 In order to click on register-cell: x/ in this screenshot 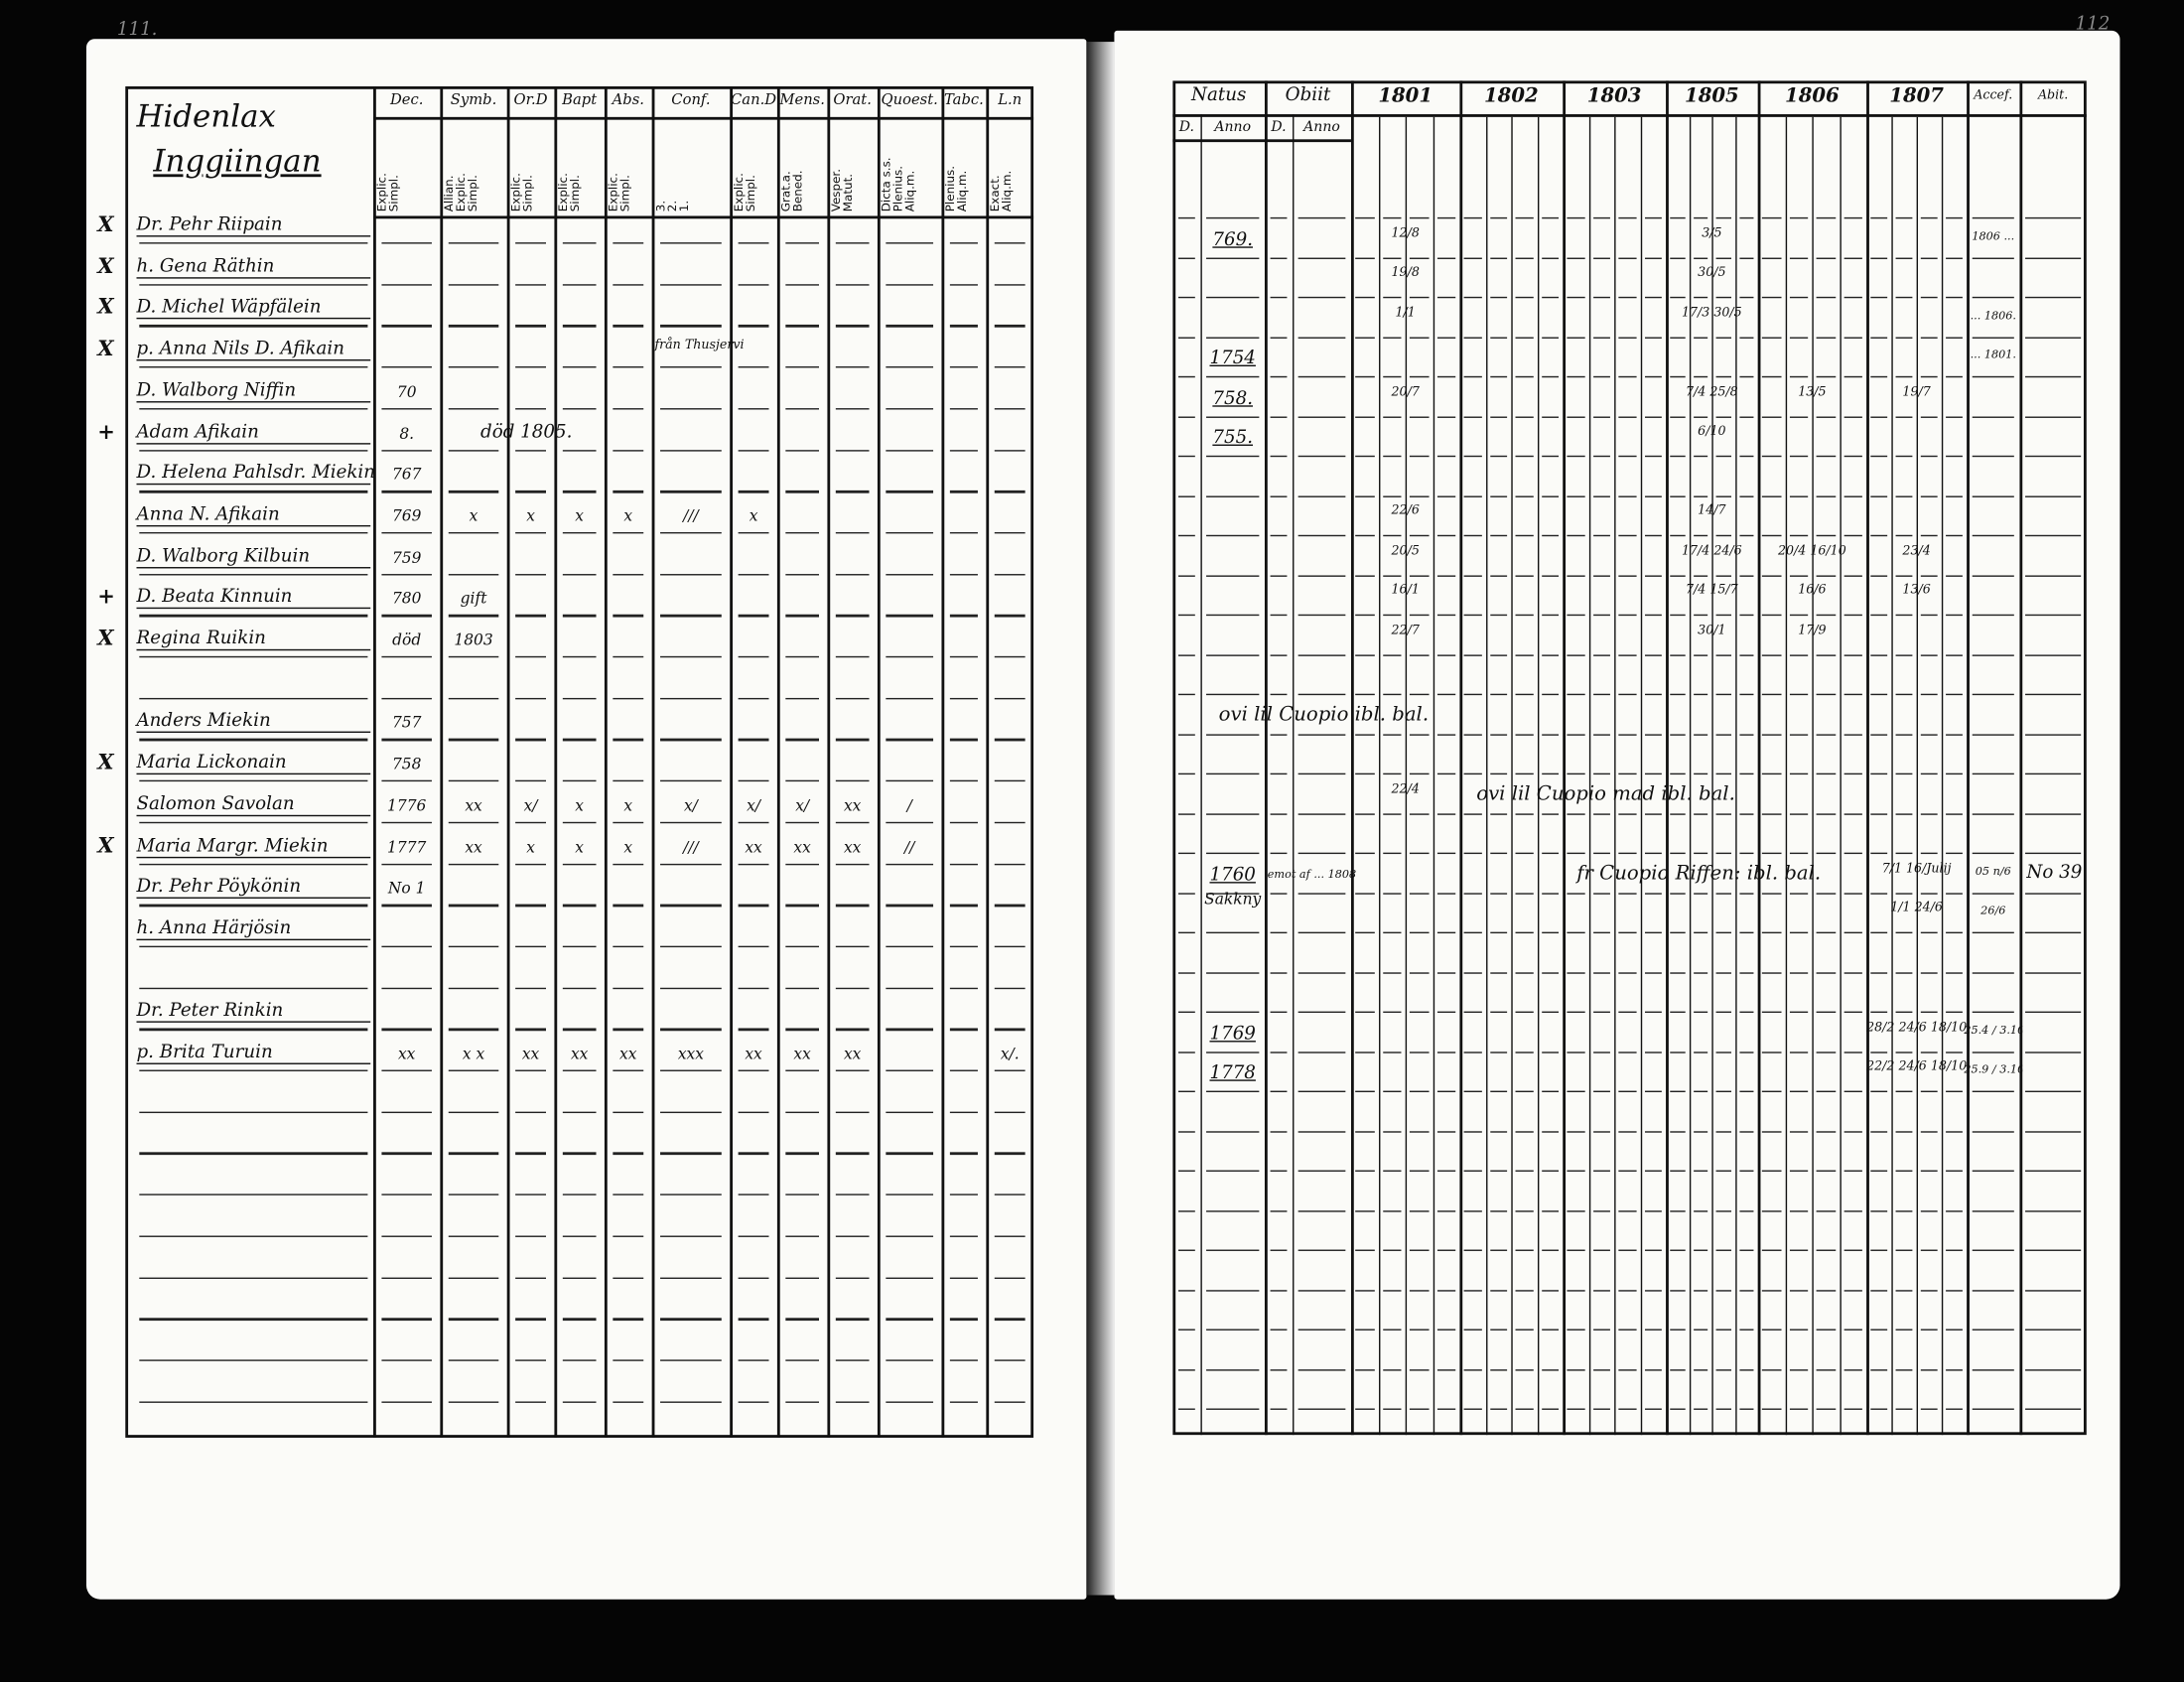, I will do `click(802, 806)`.